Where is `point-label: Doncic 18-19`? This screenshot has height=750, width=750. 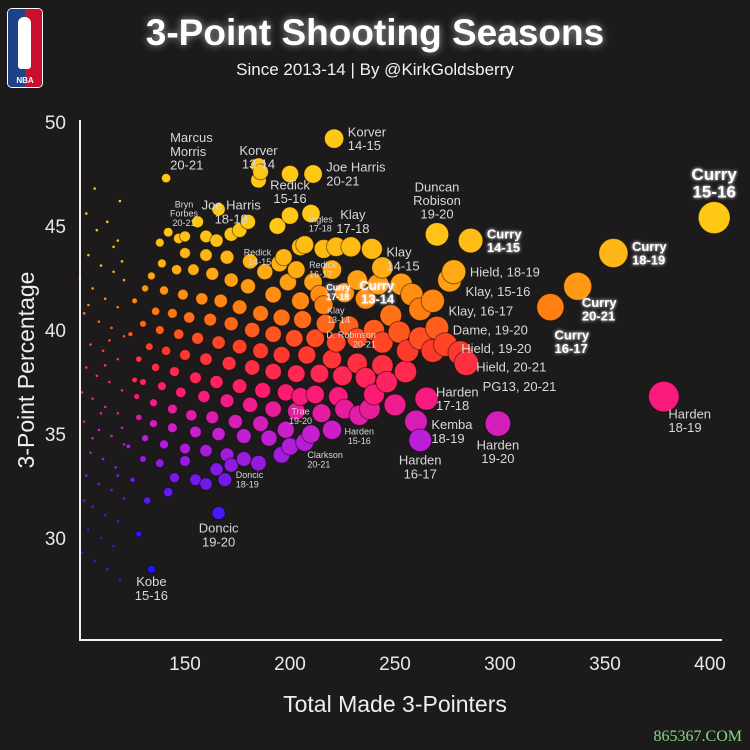 point-label: Doncic 18-19 is located at coordinates (250, 479).